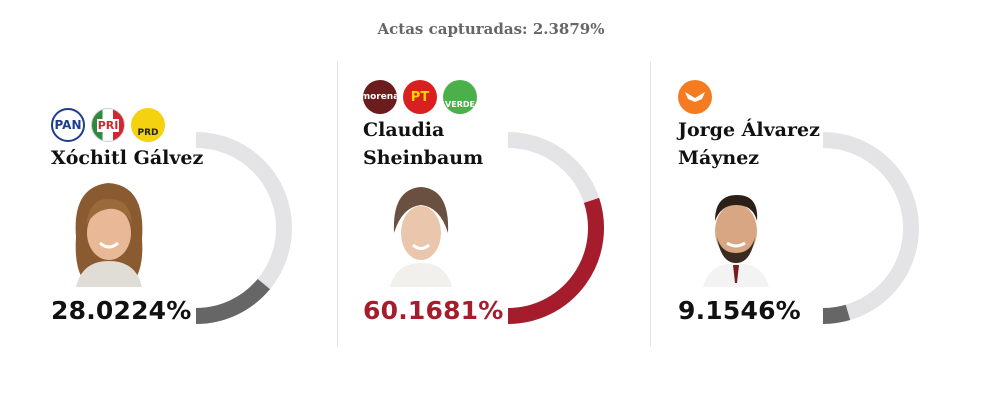 Image resolution: width=982 pixels, height=406 pixels. What do you see at coordinates (423, 144) in the screenshot?
I see `candidate-name: Claudia Sheinbaum` at bounding box center [423, 144].